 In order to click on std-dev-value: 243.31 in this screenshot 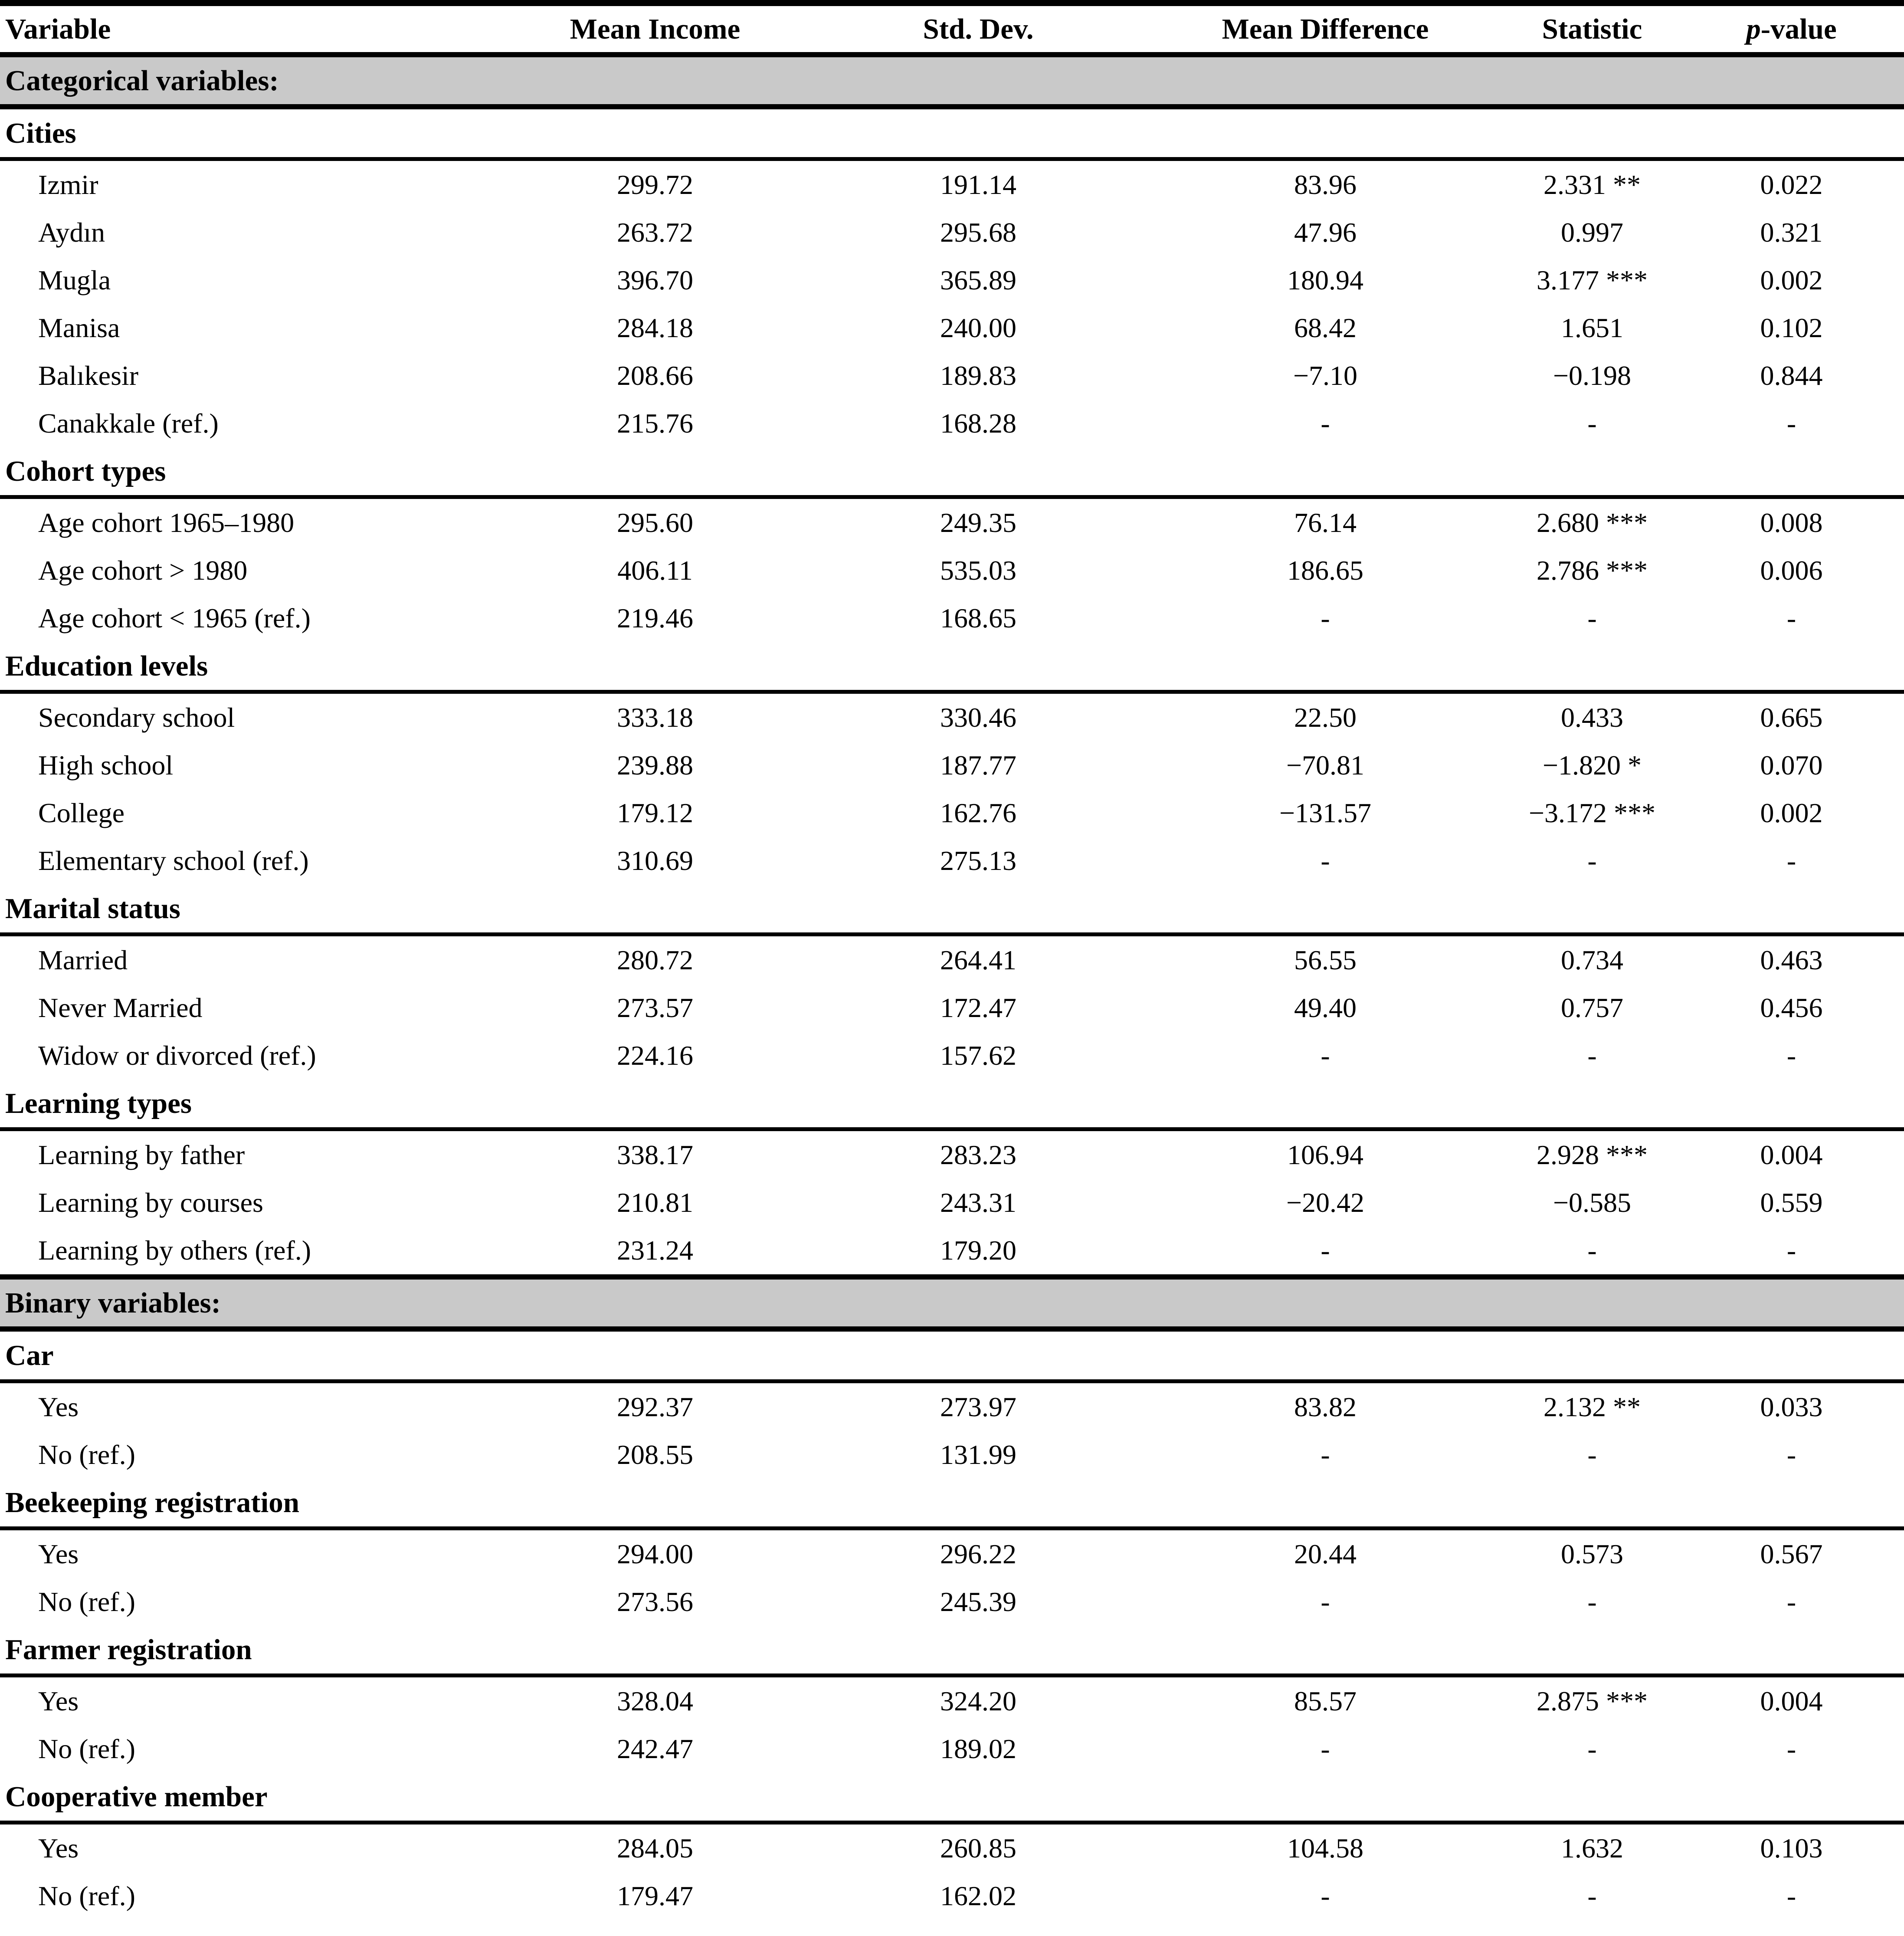, I will do `click(978, 1202)`.